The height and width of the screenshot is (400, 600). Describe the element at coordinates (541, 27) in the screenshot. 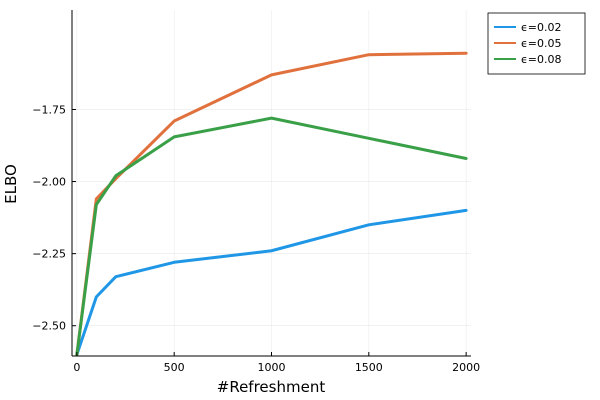

I see `legend-label: ϵ=0.02` at that location.